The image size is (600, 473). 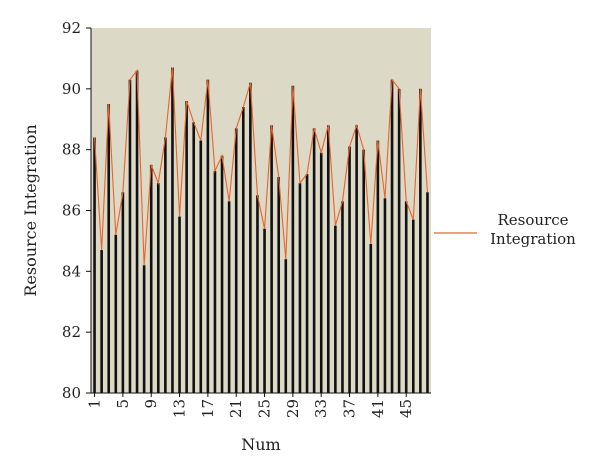 What do you see at coordinates (71, 28) in the screenshot?
I see `y-tick-label: 92` at bounding box center [71, 28].